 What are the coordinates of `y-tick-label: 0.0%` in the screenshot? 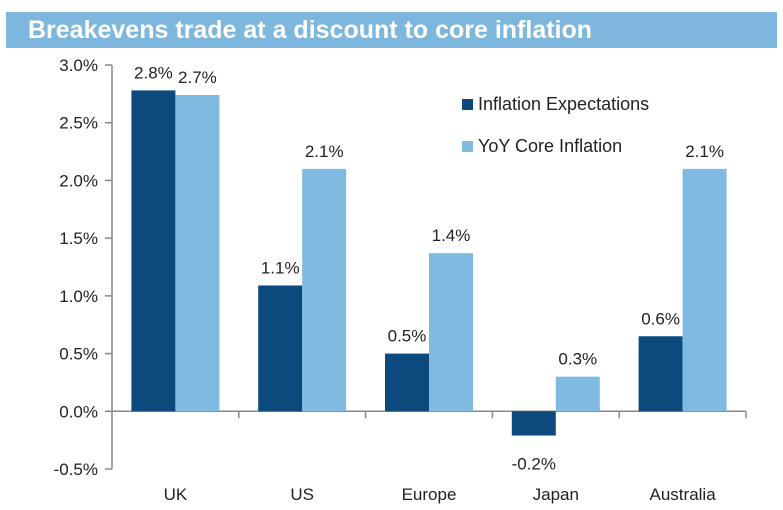 It's located at (78, 411).